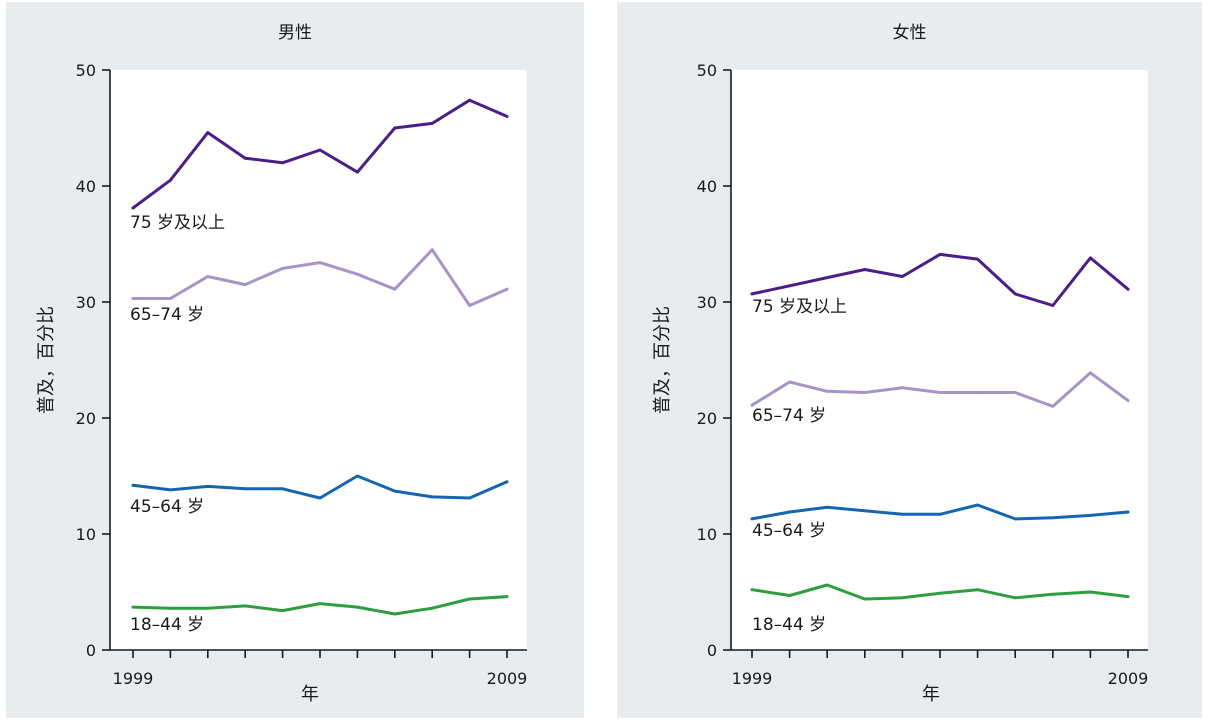 The width and height of the screenshot is (1208, 720). I want to click on x-tick-label: 2009, so click(1128, 678).